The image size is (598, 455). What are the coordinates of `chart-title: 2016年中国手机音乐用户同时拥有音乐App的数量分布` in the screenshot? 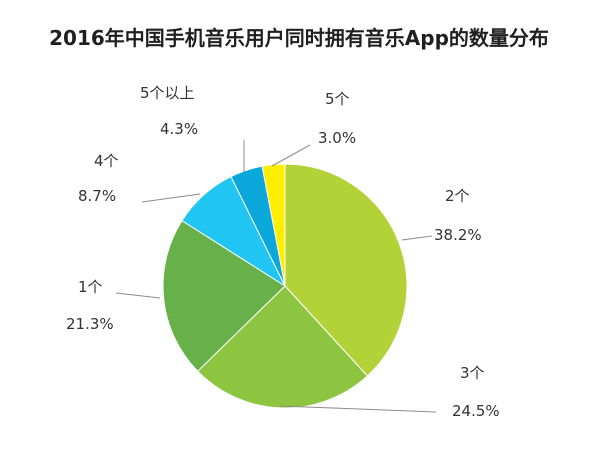 It's located at (299, 38).